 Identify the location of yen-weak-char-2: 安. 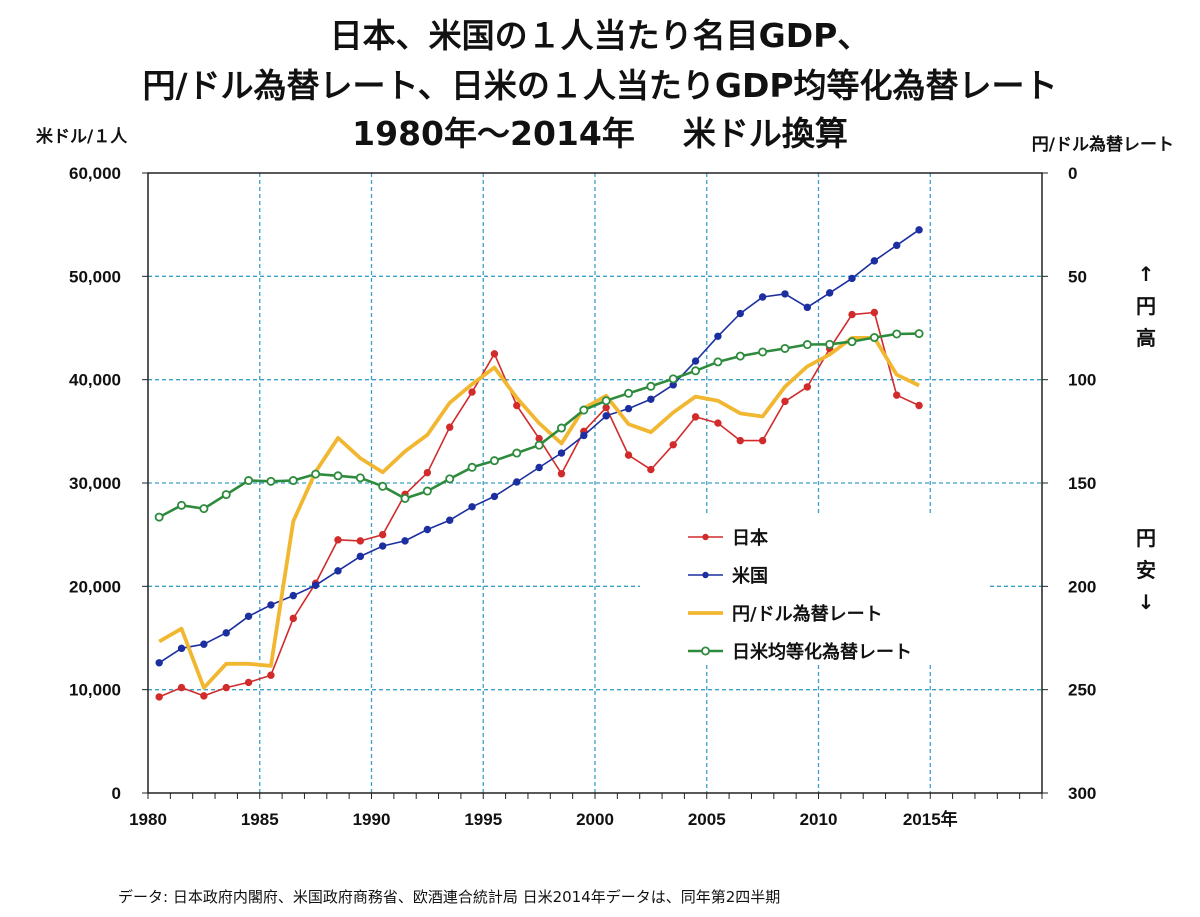
(1146, 570).